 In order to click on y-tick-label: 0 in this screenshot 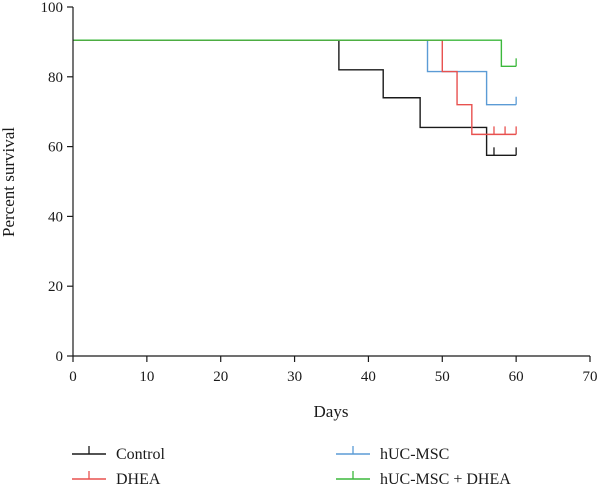, I will do `click(60, 357)`.